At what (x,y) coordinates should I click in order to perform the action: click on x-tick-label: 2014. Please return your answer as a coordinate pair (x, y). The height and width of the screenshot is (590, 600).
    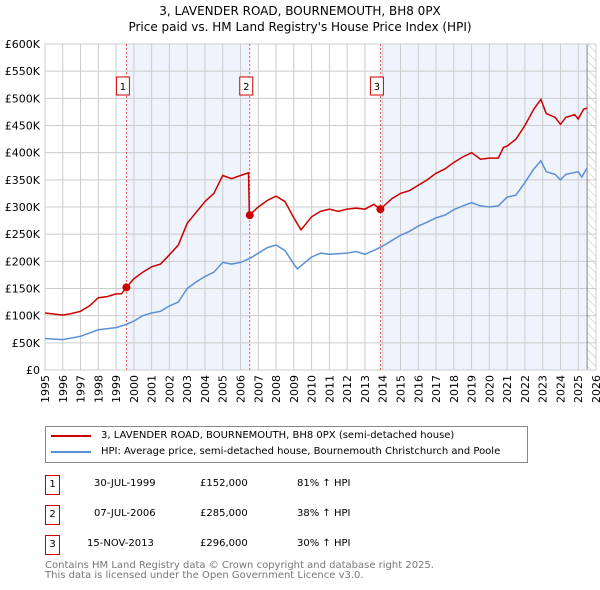
    Looking at the image, I should click on (383, 389).